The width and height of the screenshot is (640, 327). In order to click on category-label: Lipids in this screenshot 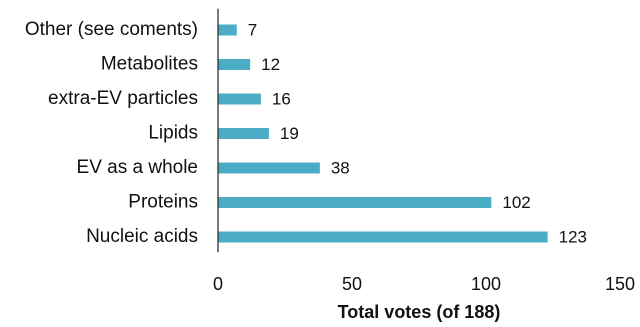, I will do `click(173, 133)`.